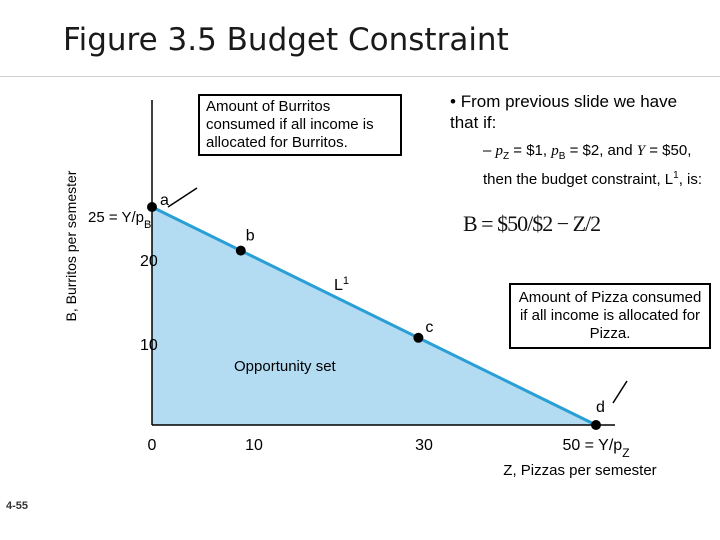  I want to click on slide-title: Figure 3.5 Budget Constraint, so click(286, 40).